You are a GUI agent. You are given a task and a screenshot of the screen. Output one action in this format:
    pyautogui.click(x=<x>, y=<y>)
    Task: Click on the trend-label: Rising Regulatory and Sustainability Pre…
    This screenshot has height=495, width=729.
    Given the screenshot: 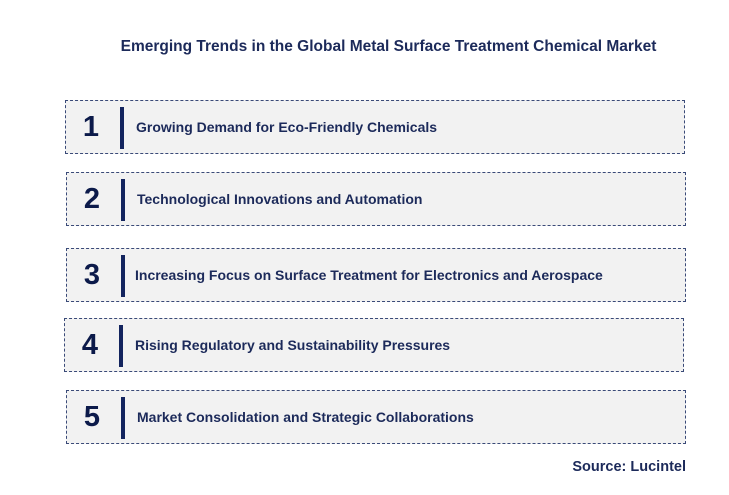 What is the action you would take?
    pyautogui.click(x=293, y=345)
    